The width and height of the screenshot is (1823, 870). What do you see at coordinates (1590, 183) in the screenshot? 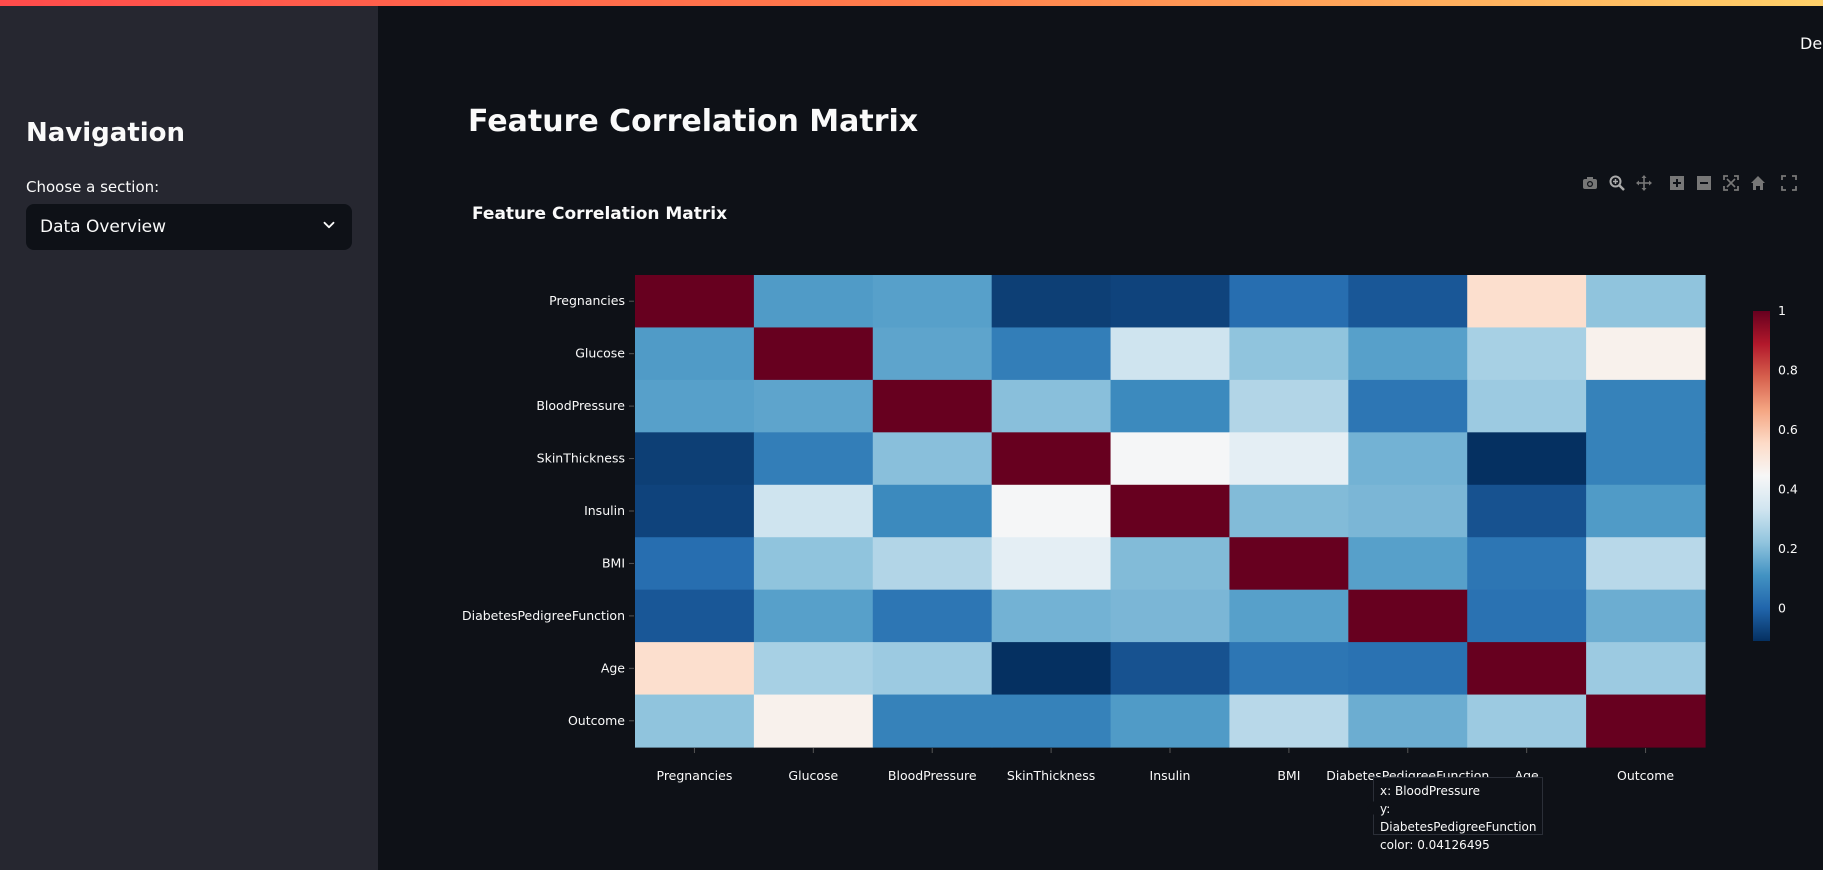
I see `camera-icon` at bounding box center [1590, 183].